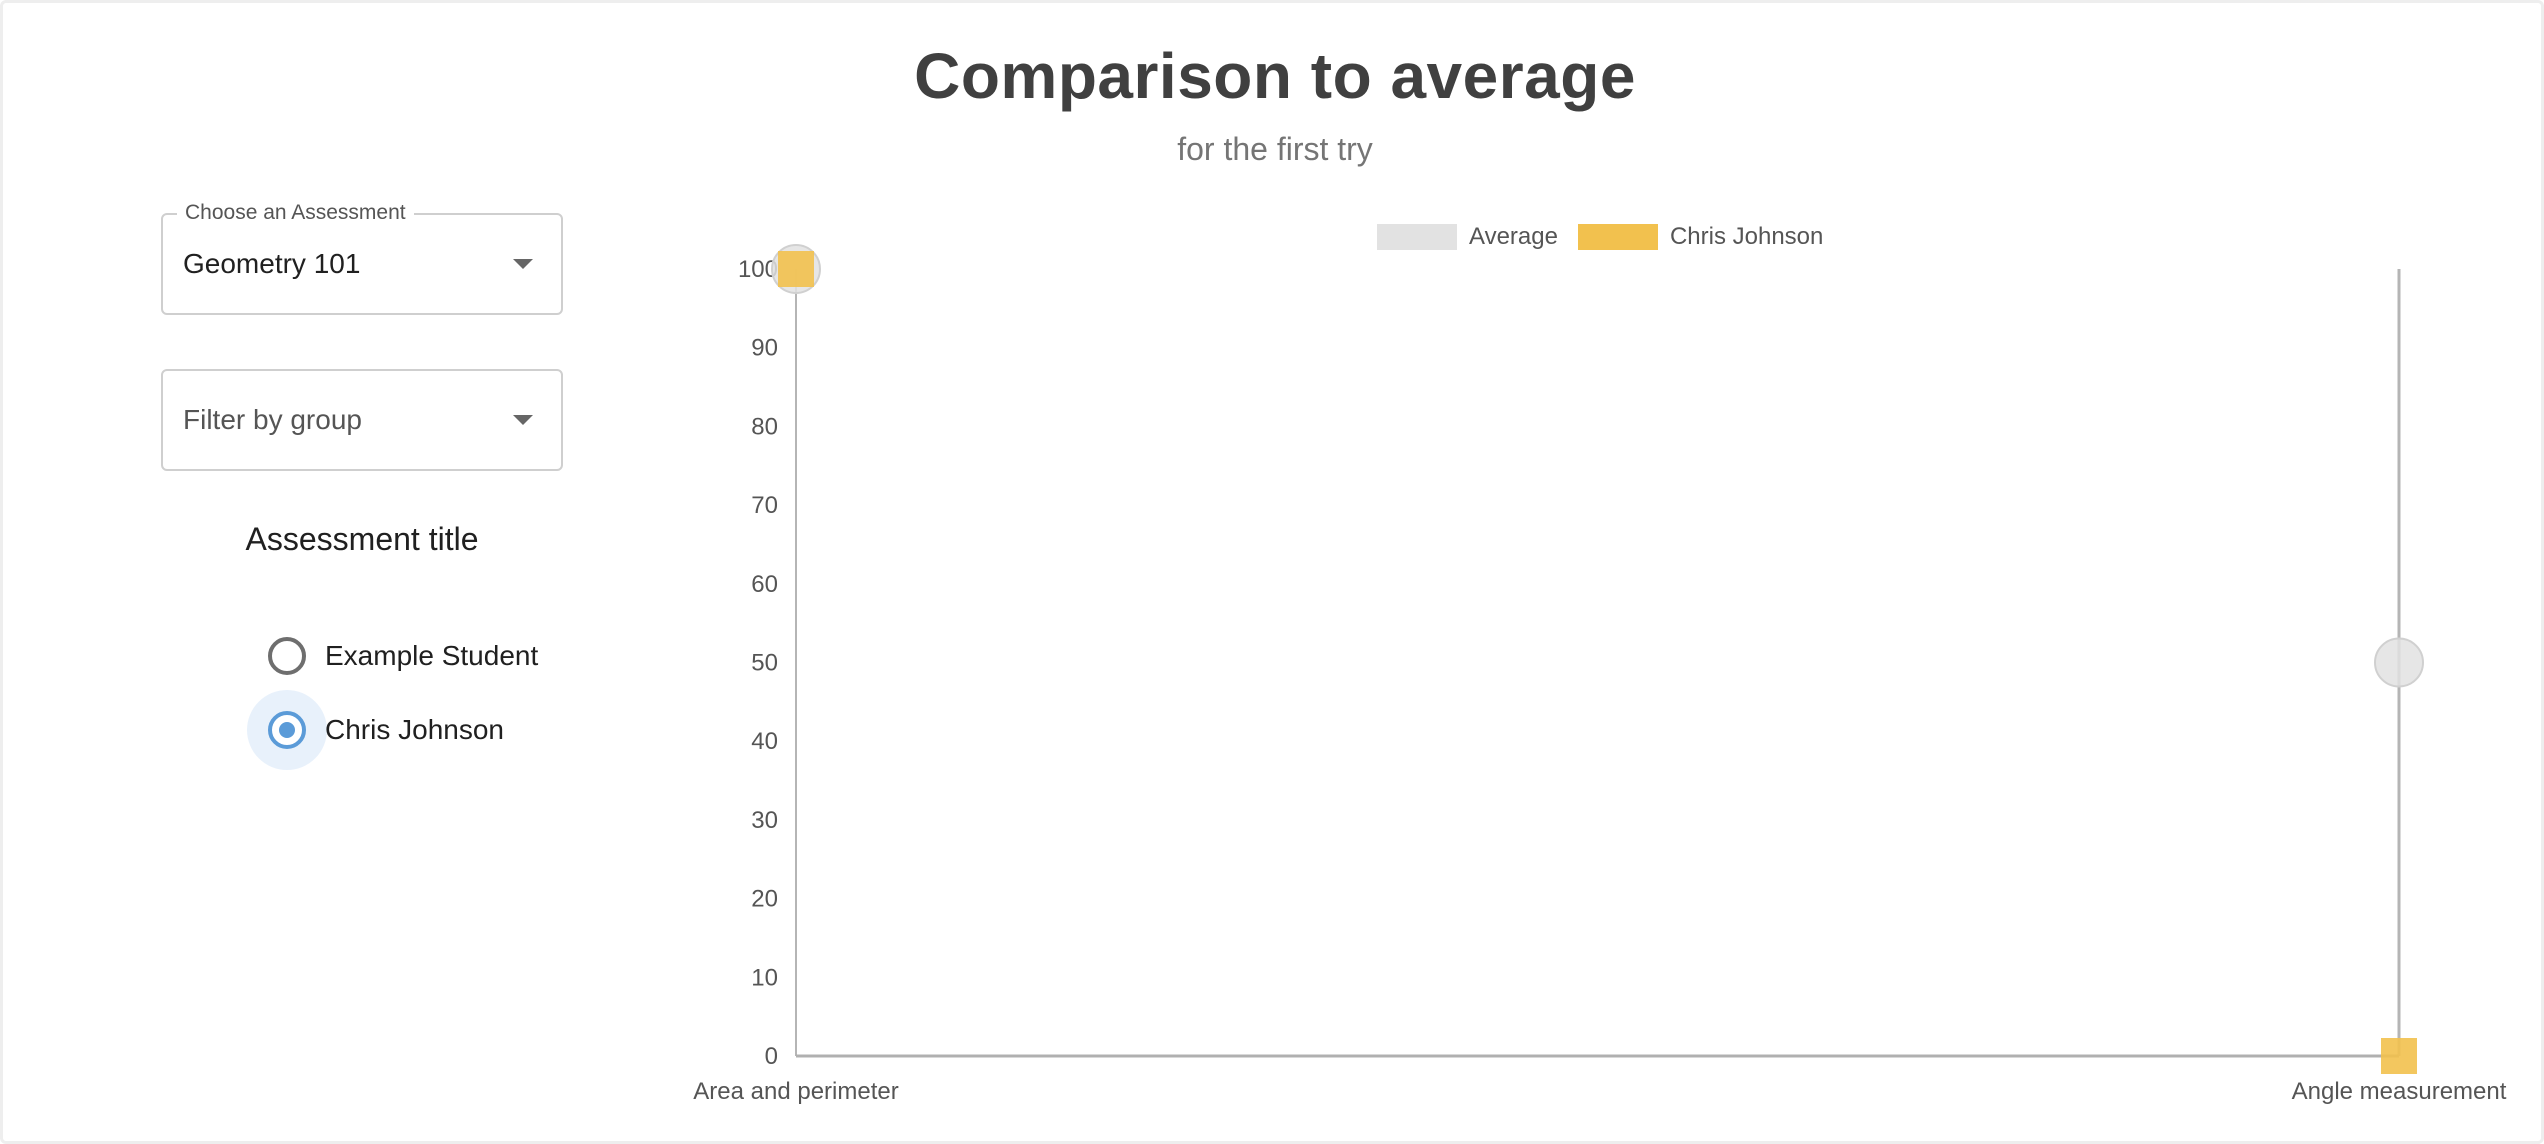 This screenshot has width=2544, height=1144. What do you see at coordinates (1417, 237) in the screenshot?
I see `legend-swatch-average` at bounding box center [1417, 237].